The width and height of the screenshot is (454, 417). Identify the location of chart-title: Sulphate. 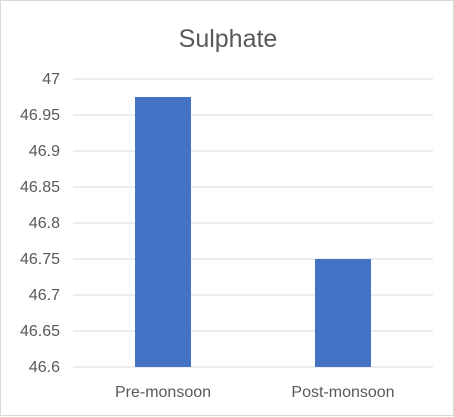
(228, 39).